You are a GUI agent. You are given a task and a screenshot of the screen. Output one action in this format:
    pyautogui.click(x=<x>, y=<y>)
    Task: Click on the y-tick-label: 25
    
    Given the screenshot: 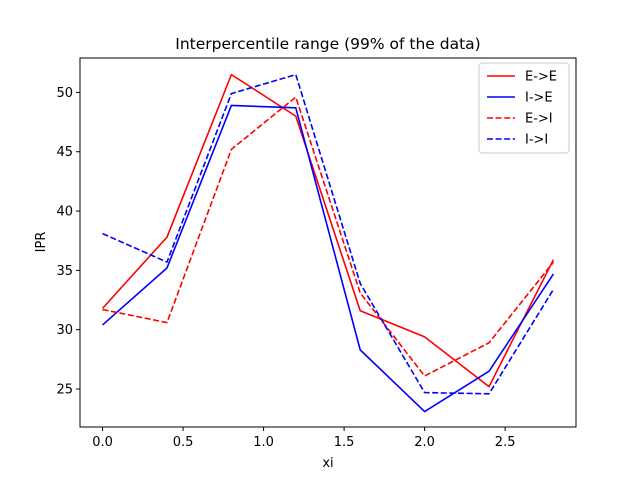 What is the action you would take?
    pyautogui.click(x=64, y=390)
    